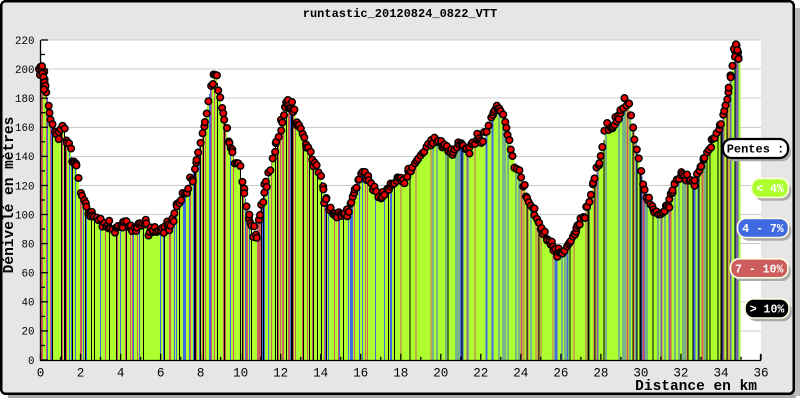  I want to click on svg-text: 32, so click(680, 373).